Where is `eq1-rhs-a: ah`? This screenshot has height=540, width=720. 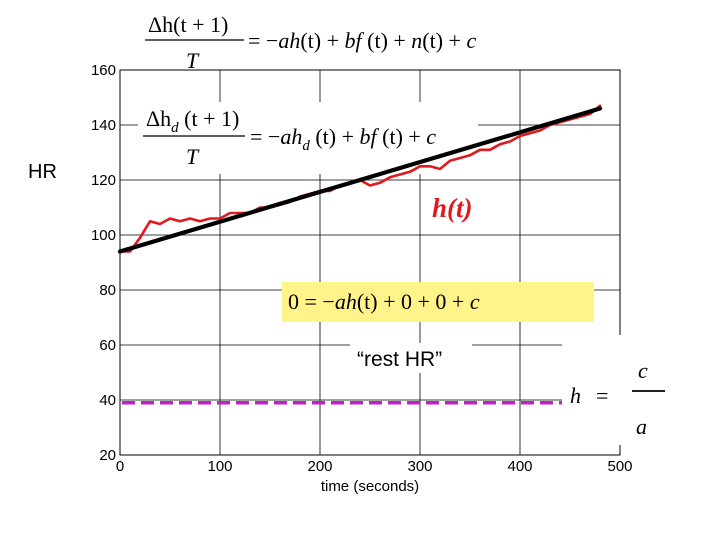 eq1-rhs-a: ah is located at coordinates (289, 40).